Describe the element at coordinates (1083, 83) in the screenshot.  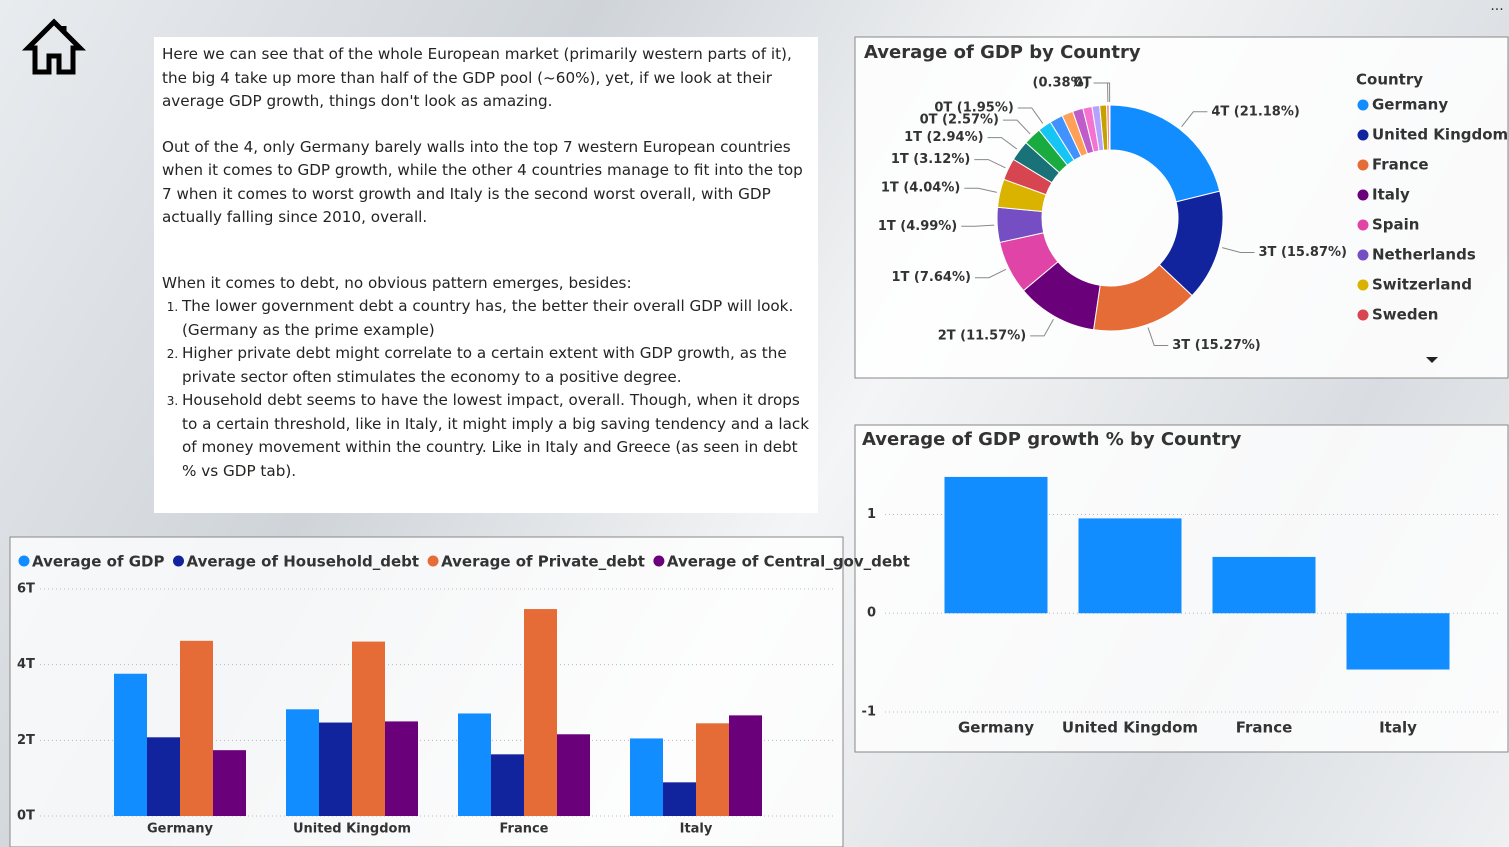
I see `data-label: 0T` at that location.